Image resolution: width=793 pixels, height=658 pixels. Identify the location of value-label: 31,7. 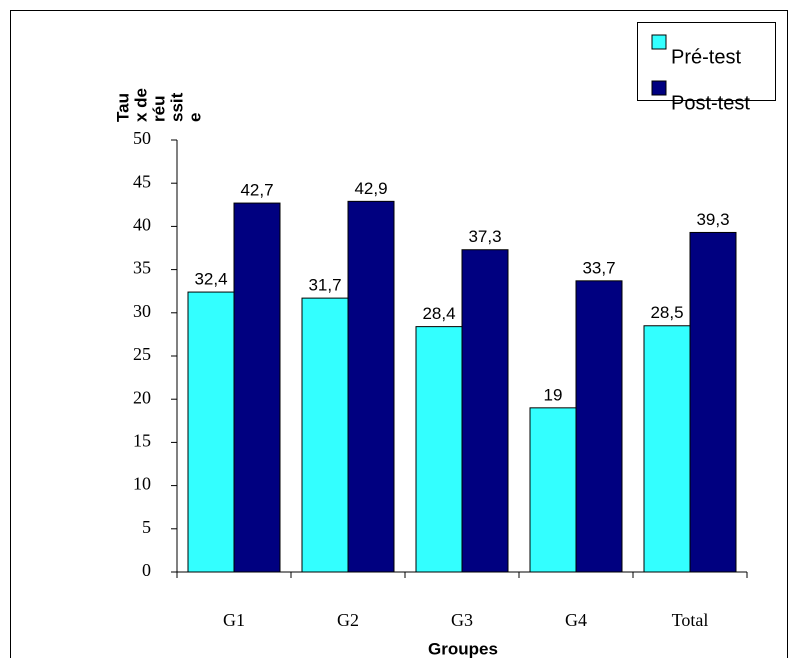
(324, 285).